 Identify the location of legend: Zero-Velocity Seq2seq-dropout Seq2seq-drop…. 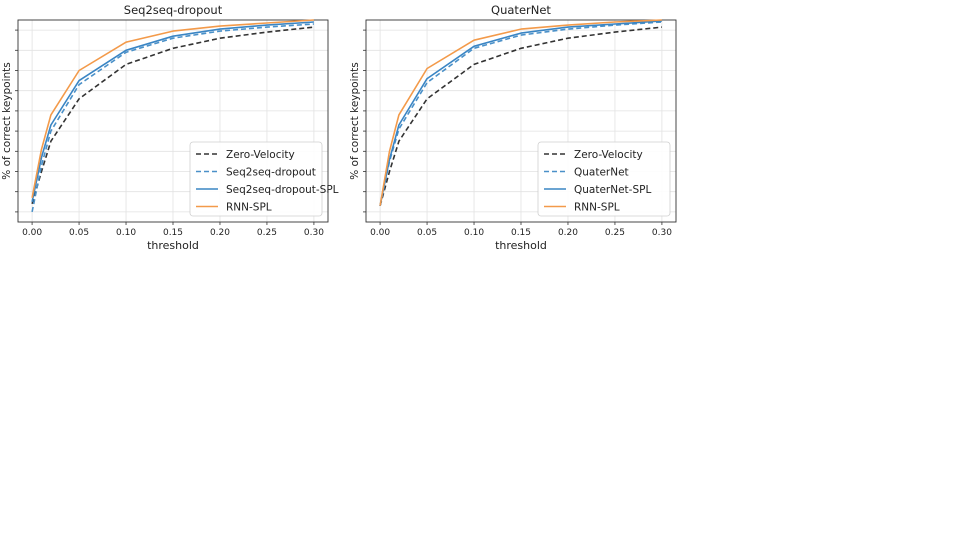
(264, 179).